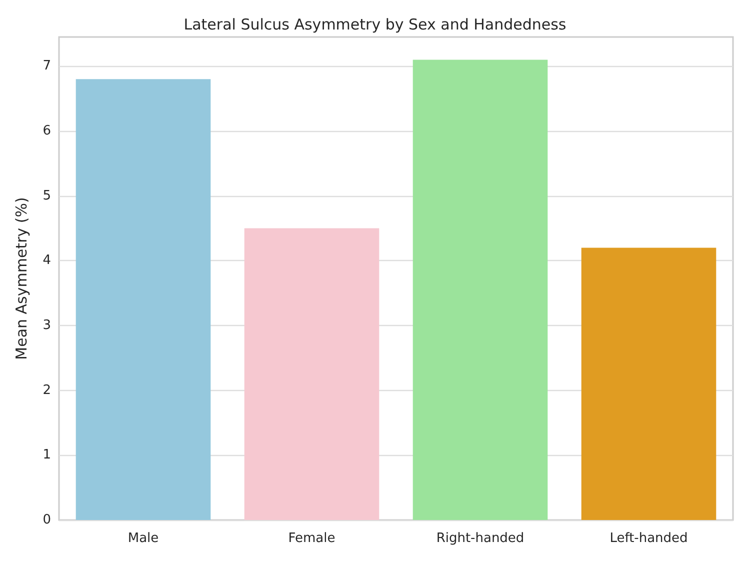  I want to click on x-tick-label: Male, so click(143, 538).